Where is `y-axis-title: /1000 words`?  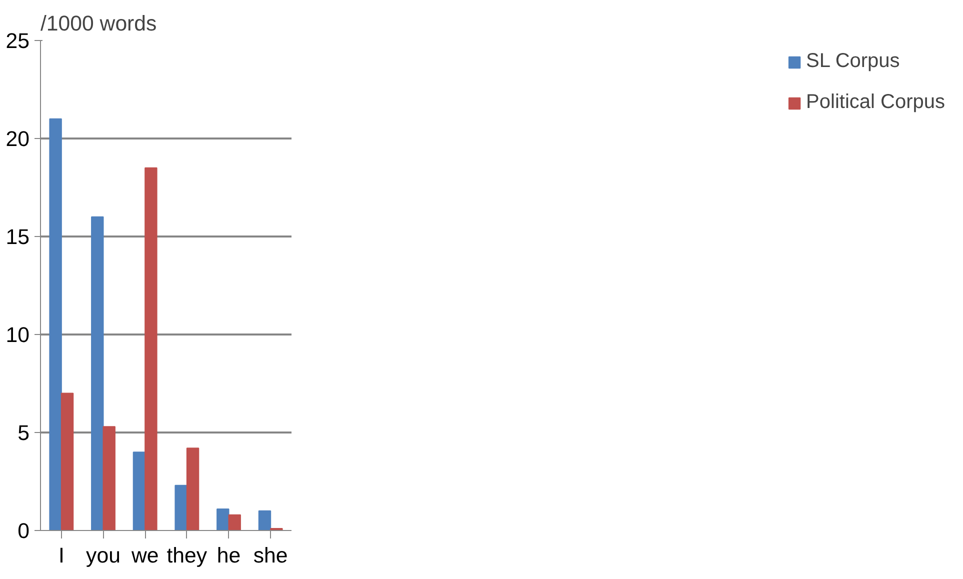 y-axis-title: /1000 words is located at coordinates (98, 24).